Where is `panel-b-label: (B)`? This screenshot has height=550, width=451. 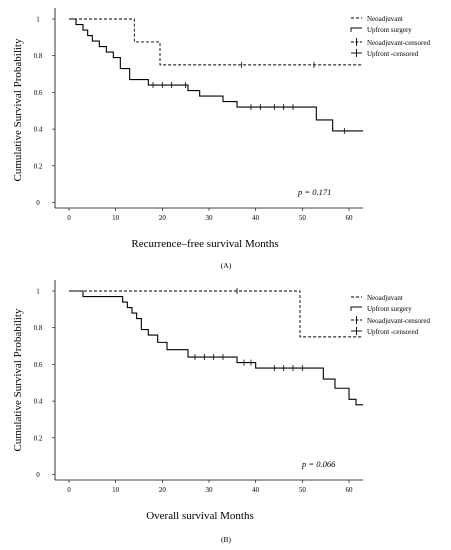
panel-b-label: (B) is located at coordinates (226, 539).